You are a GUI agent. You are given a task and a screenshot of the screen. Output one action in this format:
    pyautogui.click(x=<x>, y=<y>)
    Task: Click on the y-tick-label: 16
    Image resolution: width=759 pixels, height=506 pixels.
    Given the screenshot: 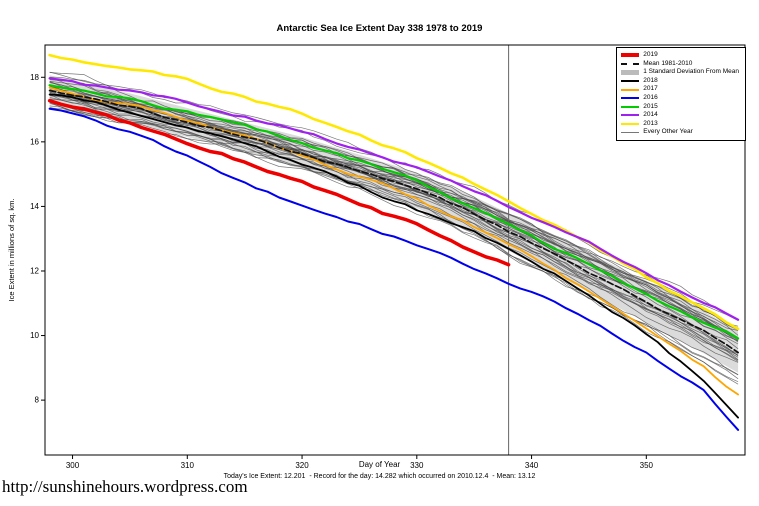 What is the action you would take?
    pyautogui.click(x=34, y=141)
    